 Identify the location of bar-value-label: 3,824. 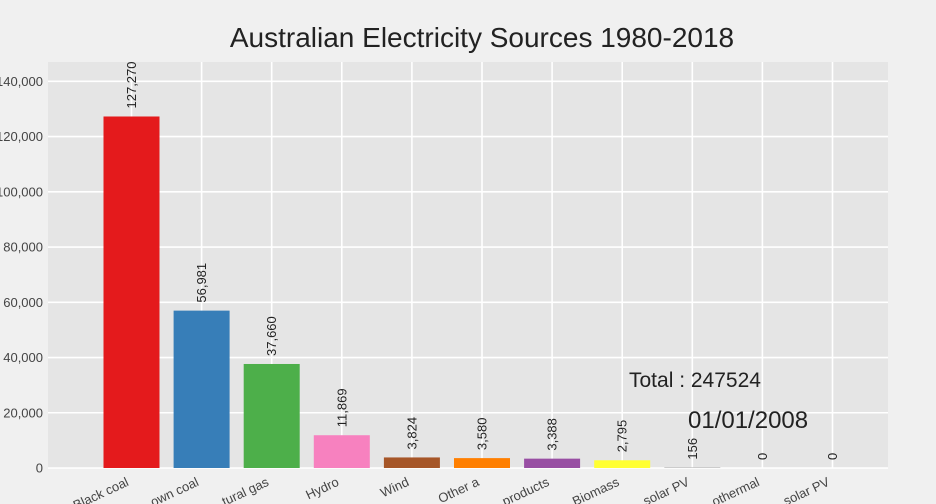
(411, 433).